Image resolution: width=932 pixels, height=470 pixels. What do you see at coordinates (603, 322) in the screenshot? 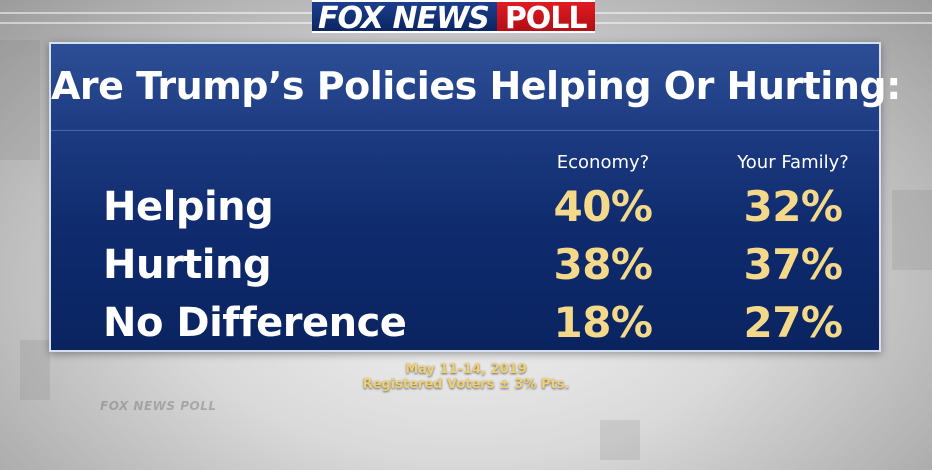
I see `cell-no-difference-economy: 18%` at bounding box center [603, 322].